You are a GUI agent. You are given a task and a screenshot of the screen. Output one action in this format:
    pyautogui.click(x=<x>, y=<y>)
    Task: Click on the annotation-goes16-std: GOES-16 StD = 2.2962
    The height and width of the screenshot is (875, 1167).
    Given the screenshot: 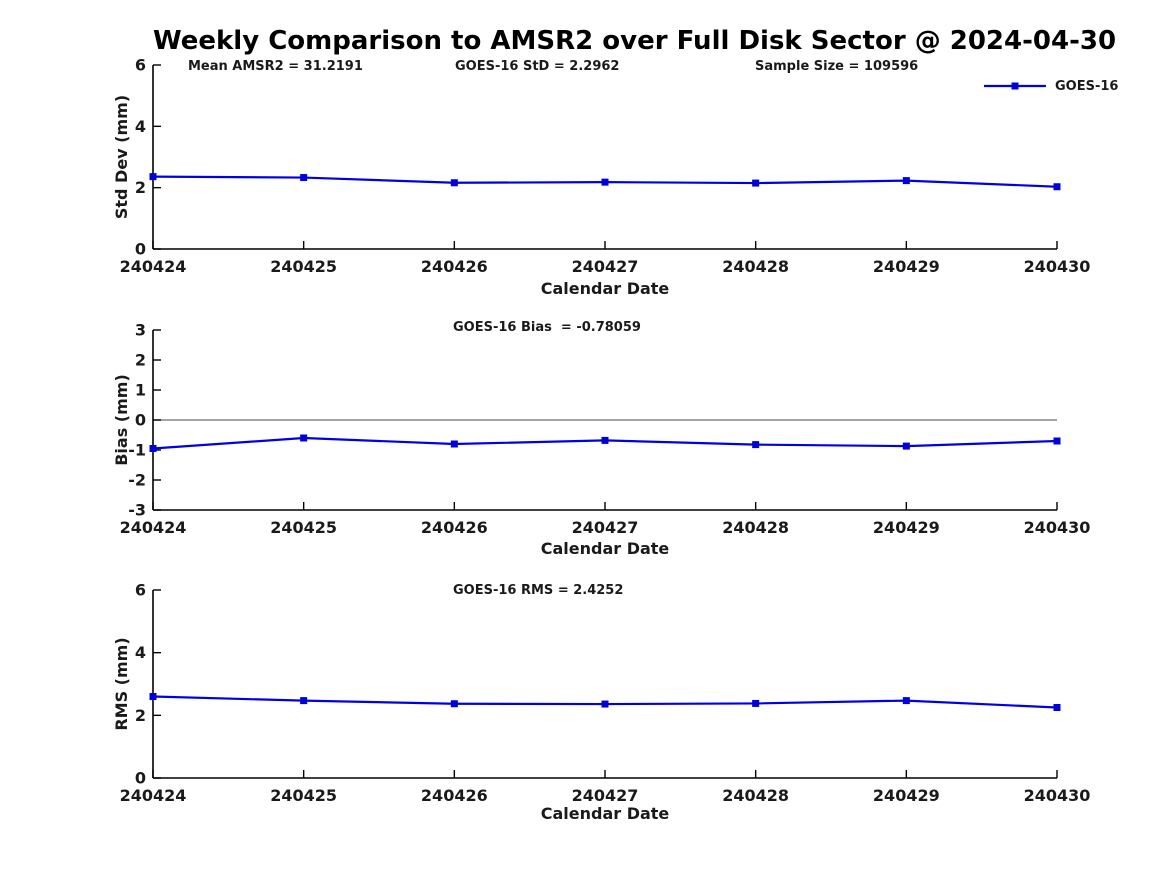 What is the action you would take?
    pyautogui.click(x=537, y=66)
    